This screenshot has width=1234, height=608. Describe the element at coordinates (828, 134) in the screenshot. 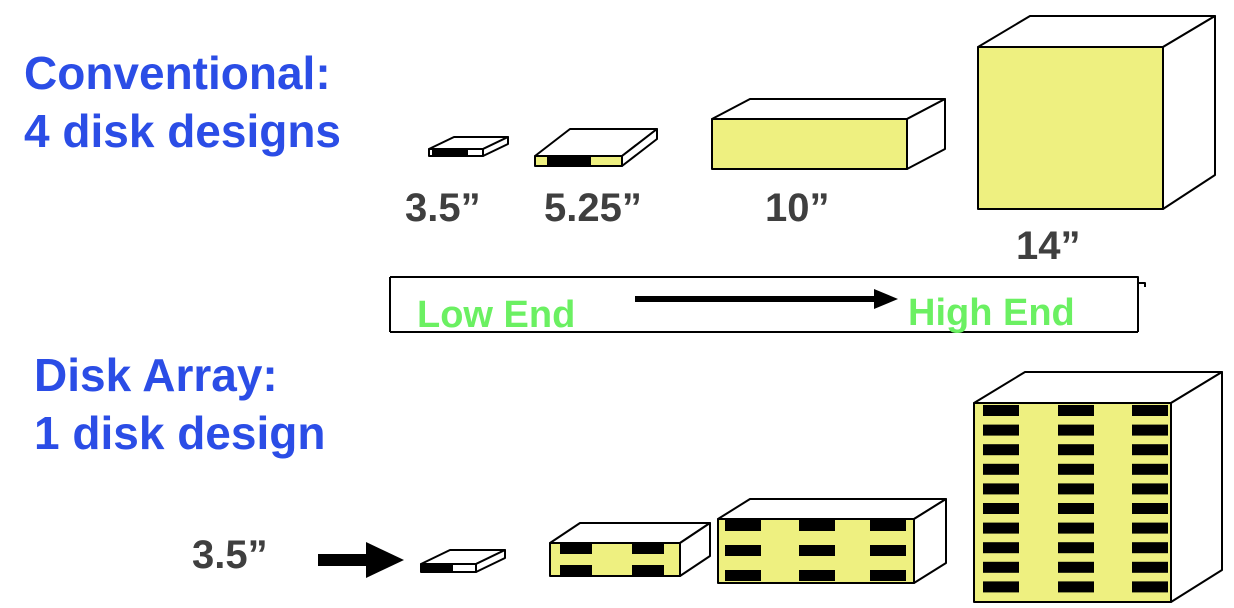

I see `disk-10-inch` at that location.